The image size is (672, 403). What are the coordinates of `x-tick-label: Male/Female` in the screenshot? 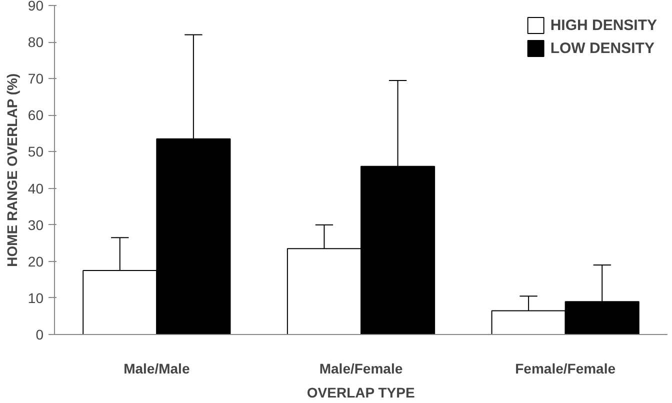 It's located at (361, 368).